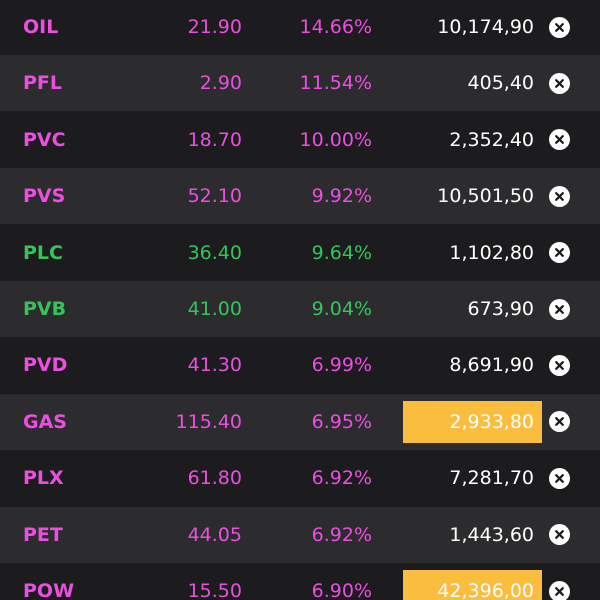 The width and height of the screenshot is (600, 600). I want to click on stock-volume: 10,501,50, so click(485, 196).